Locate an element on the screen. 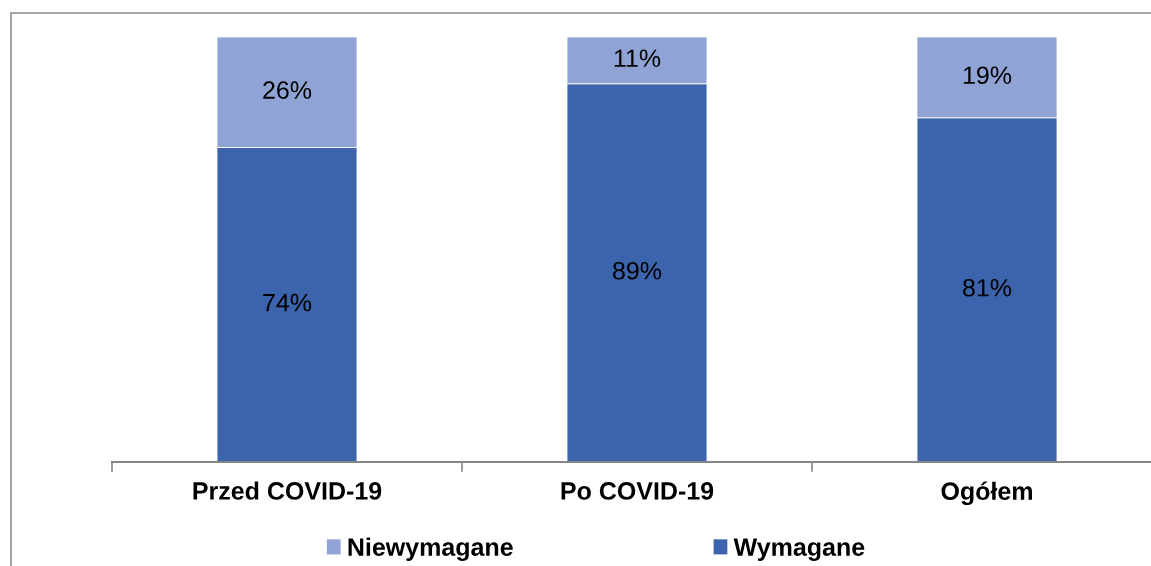 Image resolution: width=1151 pixels, height=566 pixels. data-label: 81% is located at coordinates (987, 287).